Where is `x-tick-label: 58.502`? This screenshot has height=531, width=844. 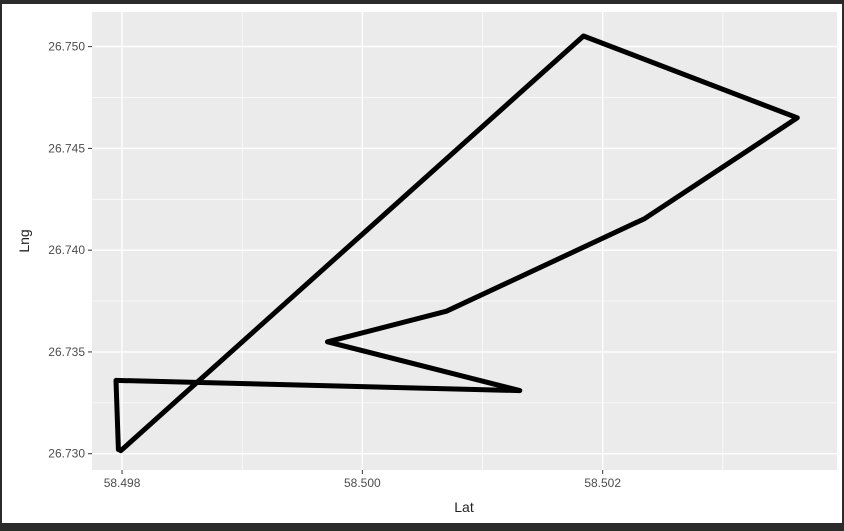
x-tick-label: 58.502 is located at coordinates (602, 483).